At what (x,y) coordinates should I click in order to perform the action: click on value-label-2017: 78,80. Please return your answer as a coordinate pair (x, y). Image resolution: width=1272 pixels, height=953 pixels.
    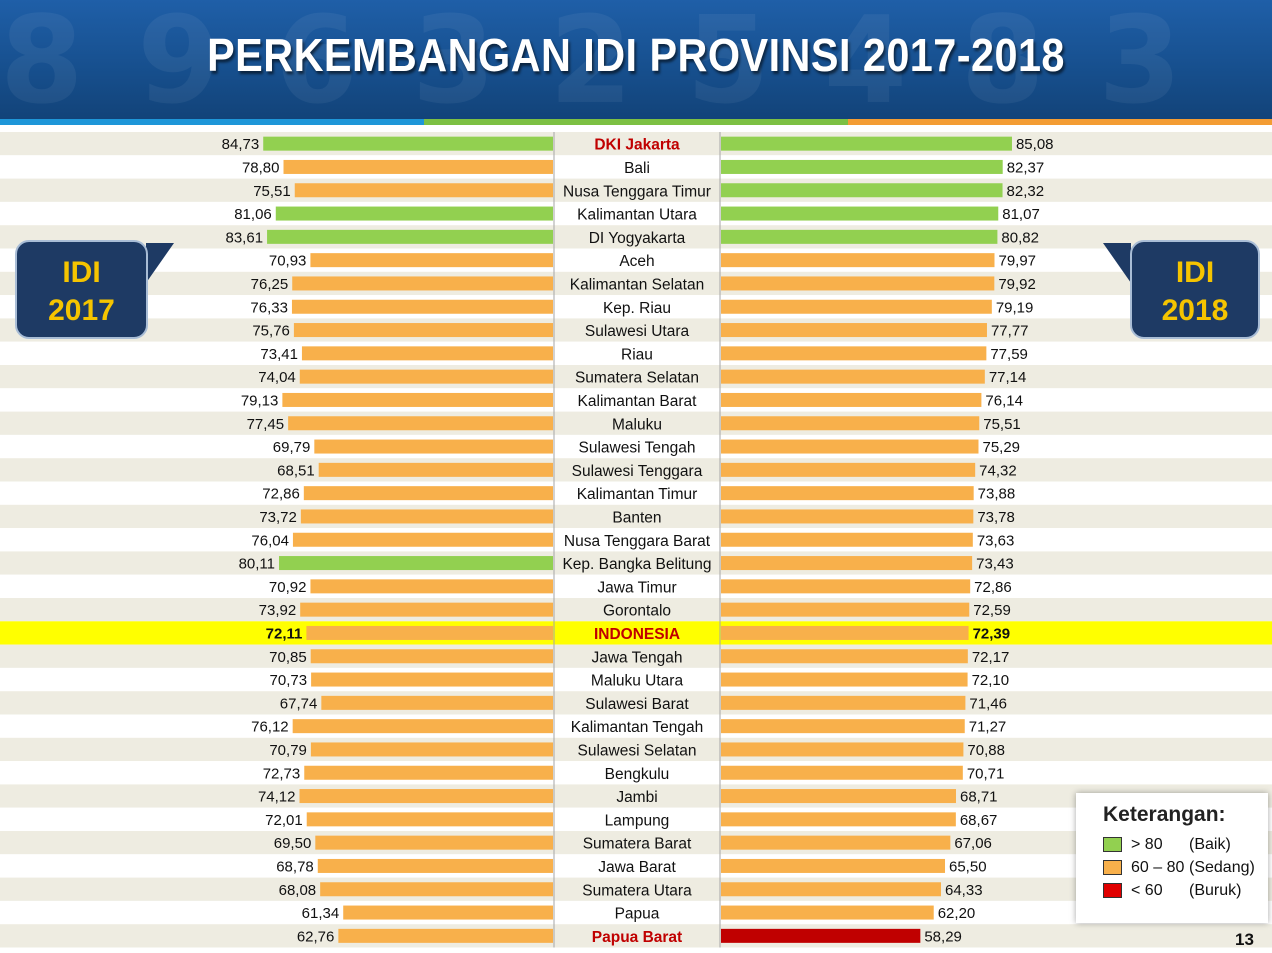
    Looking at the image, I should click on (261, 167).